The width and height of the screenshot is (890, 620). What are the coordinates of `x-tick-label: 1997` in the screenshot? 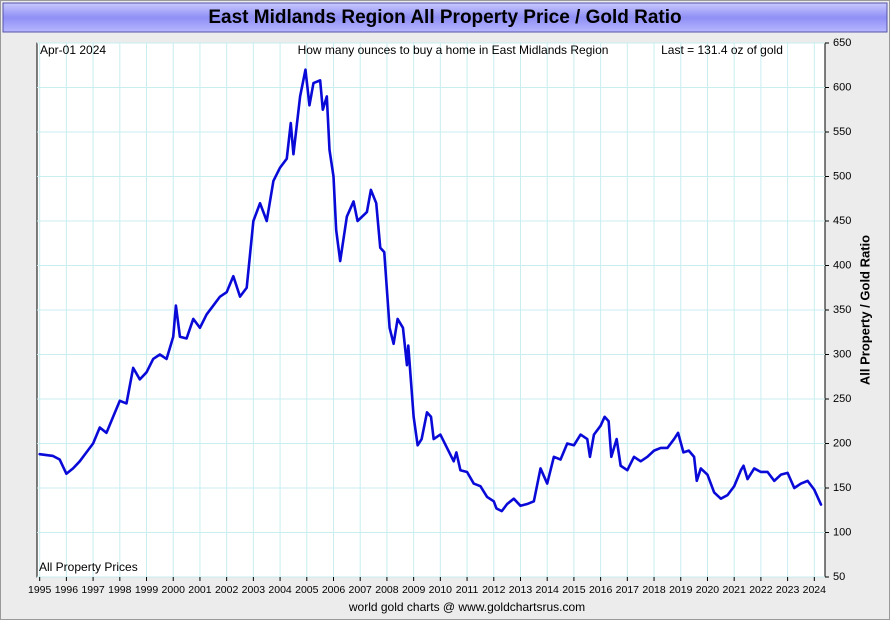 It's located at (93, 590).